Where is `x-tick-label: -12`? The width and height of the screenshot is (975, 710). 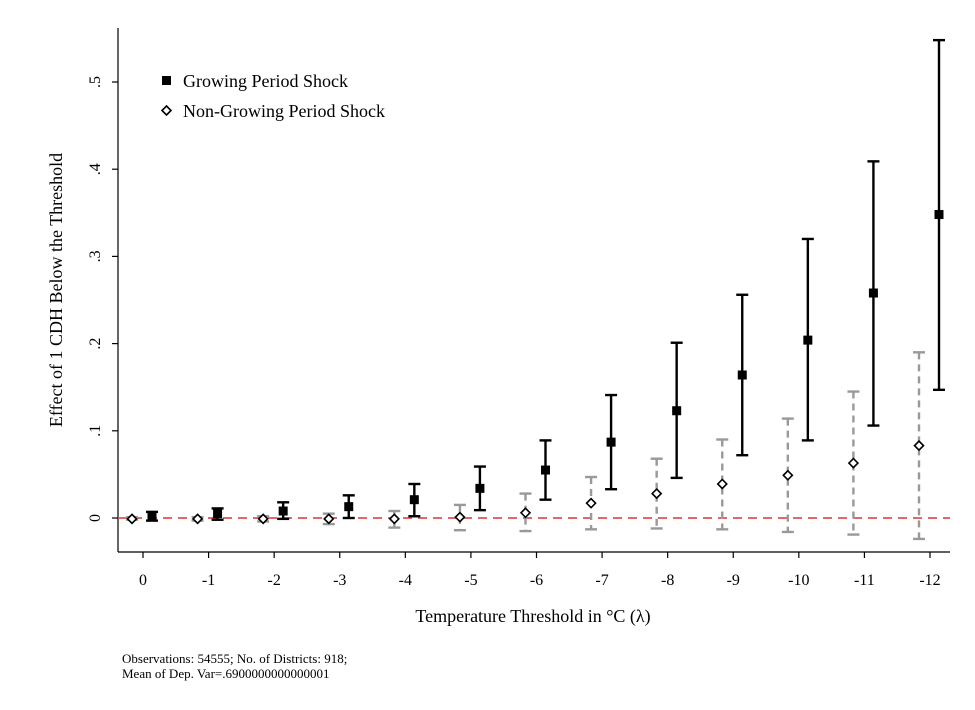
x-tick-label: -12 is located at coordinates (929, 580).